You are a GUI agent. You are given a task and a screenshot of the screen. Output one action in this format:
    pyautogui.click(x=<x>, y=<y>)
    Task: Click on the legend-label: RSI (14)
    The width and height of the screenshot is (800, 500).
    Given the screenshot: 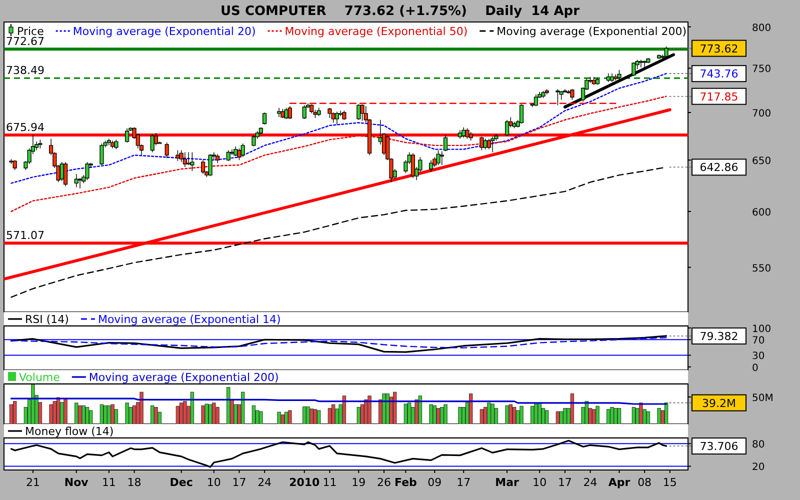 What is the action you would take?
    pyautogui.click(x=47, y=319)
    